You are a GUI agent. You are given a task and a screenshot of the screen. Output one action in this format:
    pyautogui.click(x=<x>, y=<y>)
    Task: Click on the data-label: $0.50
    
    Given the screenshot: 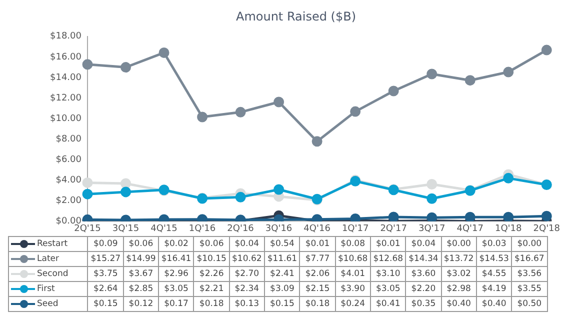 What is the action you would take?
    pyautogui.click(x=530, y=304)
    